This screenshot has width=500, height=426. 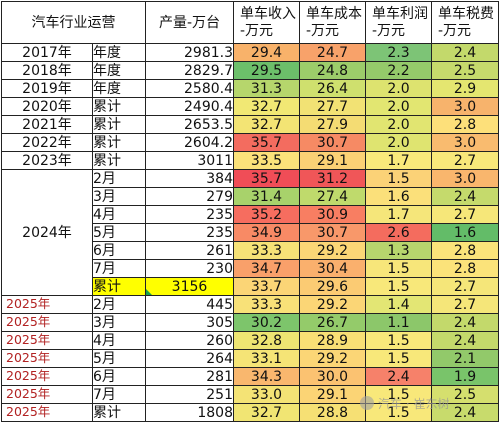 What do you see at coordinates (208, 70) in the screenshot?
I see `production-value: 2829.7` at bounding box center [208, 70].